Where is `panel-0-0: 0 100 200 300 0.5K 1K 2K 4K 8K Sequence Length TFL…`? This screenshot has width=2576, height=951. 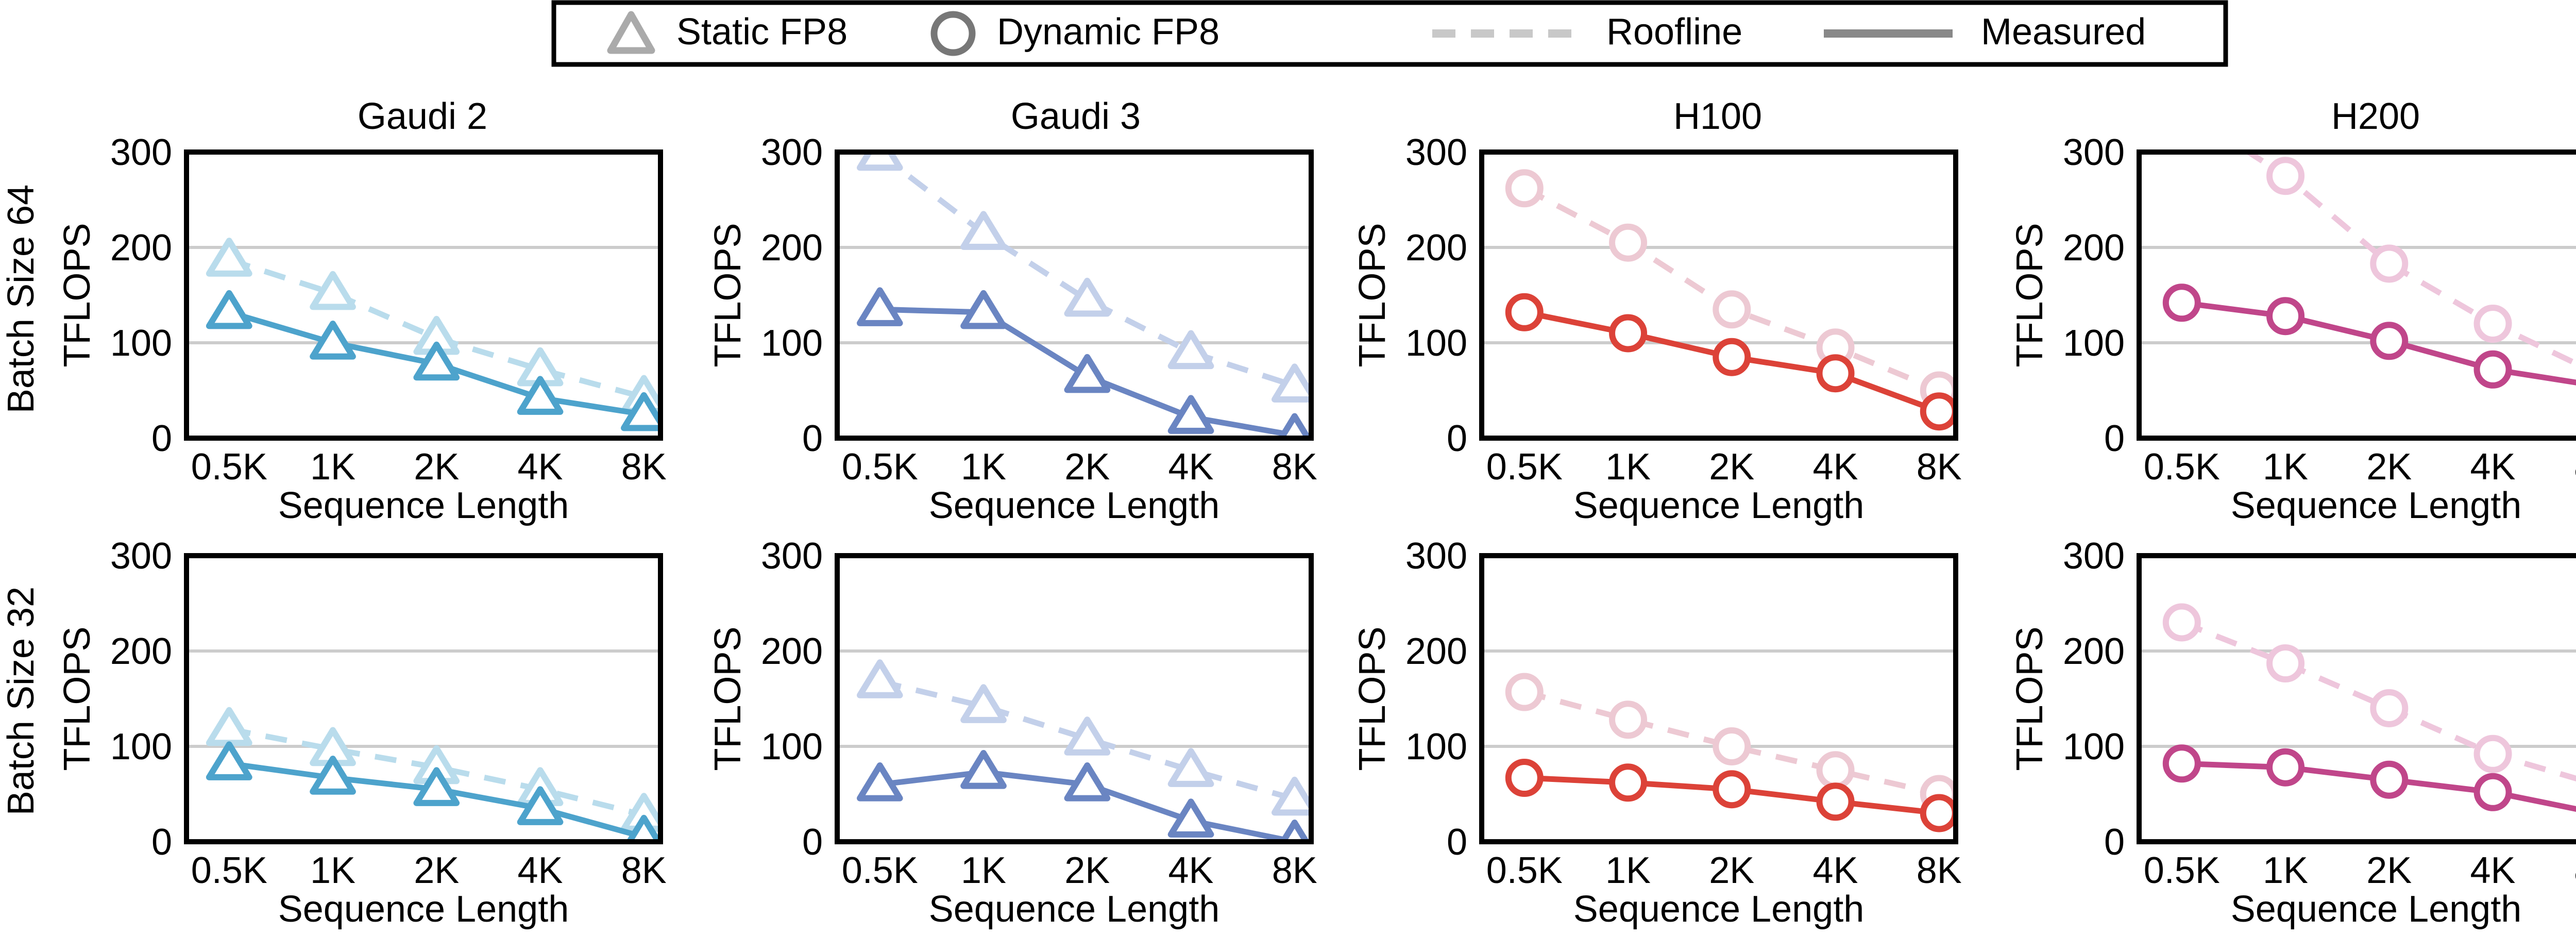 panel-0-0: 0 100 200 300 0.5K 1K 2K 4K 8K Sequence Length TFL… is located at coordinates (362, 329).